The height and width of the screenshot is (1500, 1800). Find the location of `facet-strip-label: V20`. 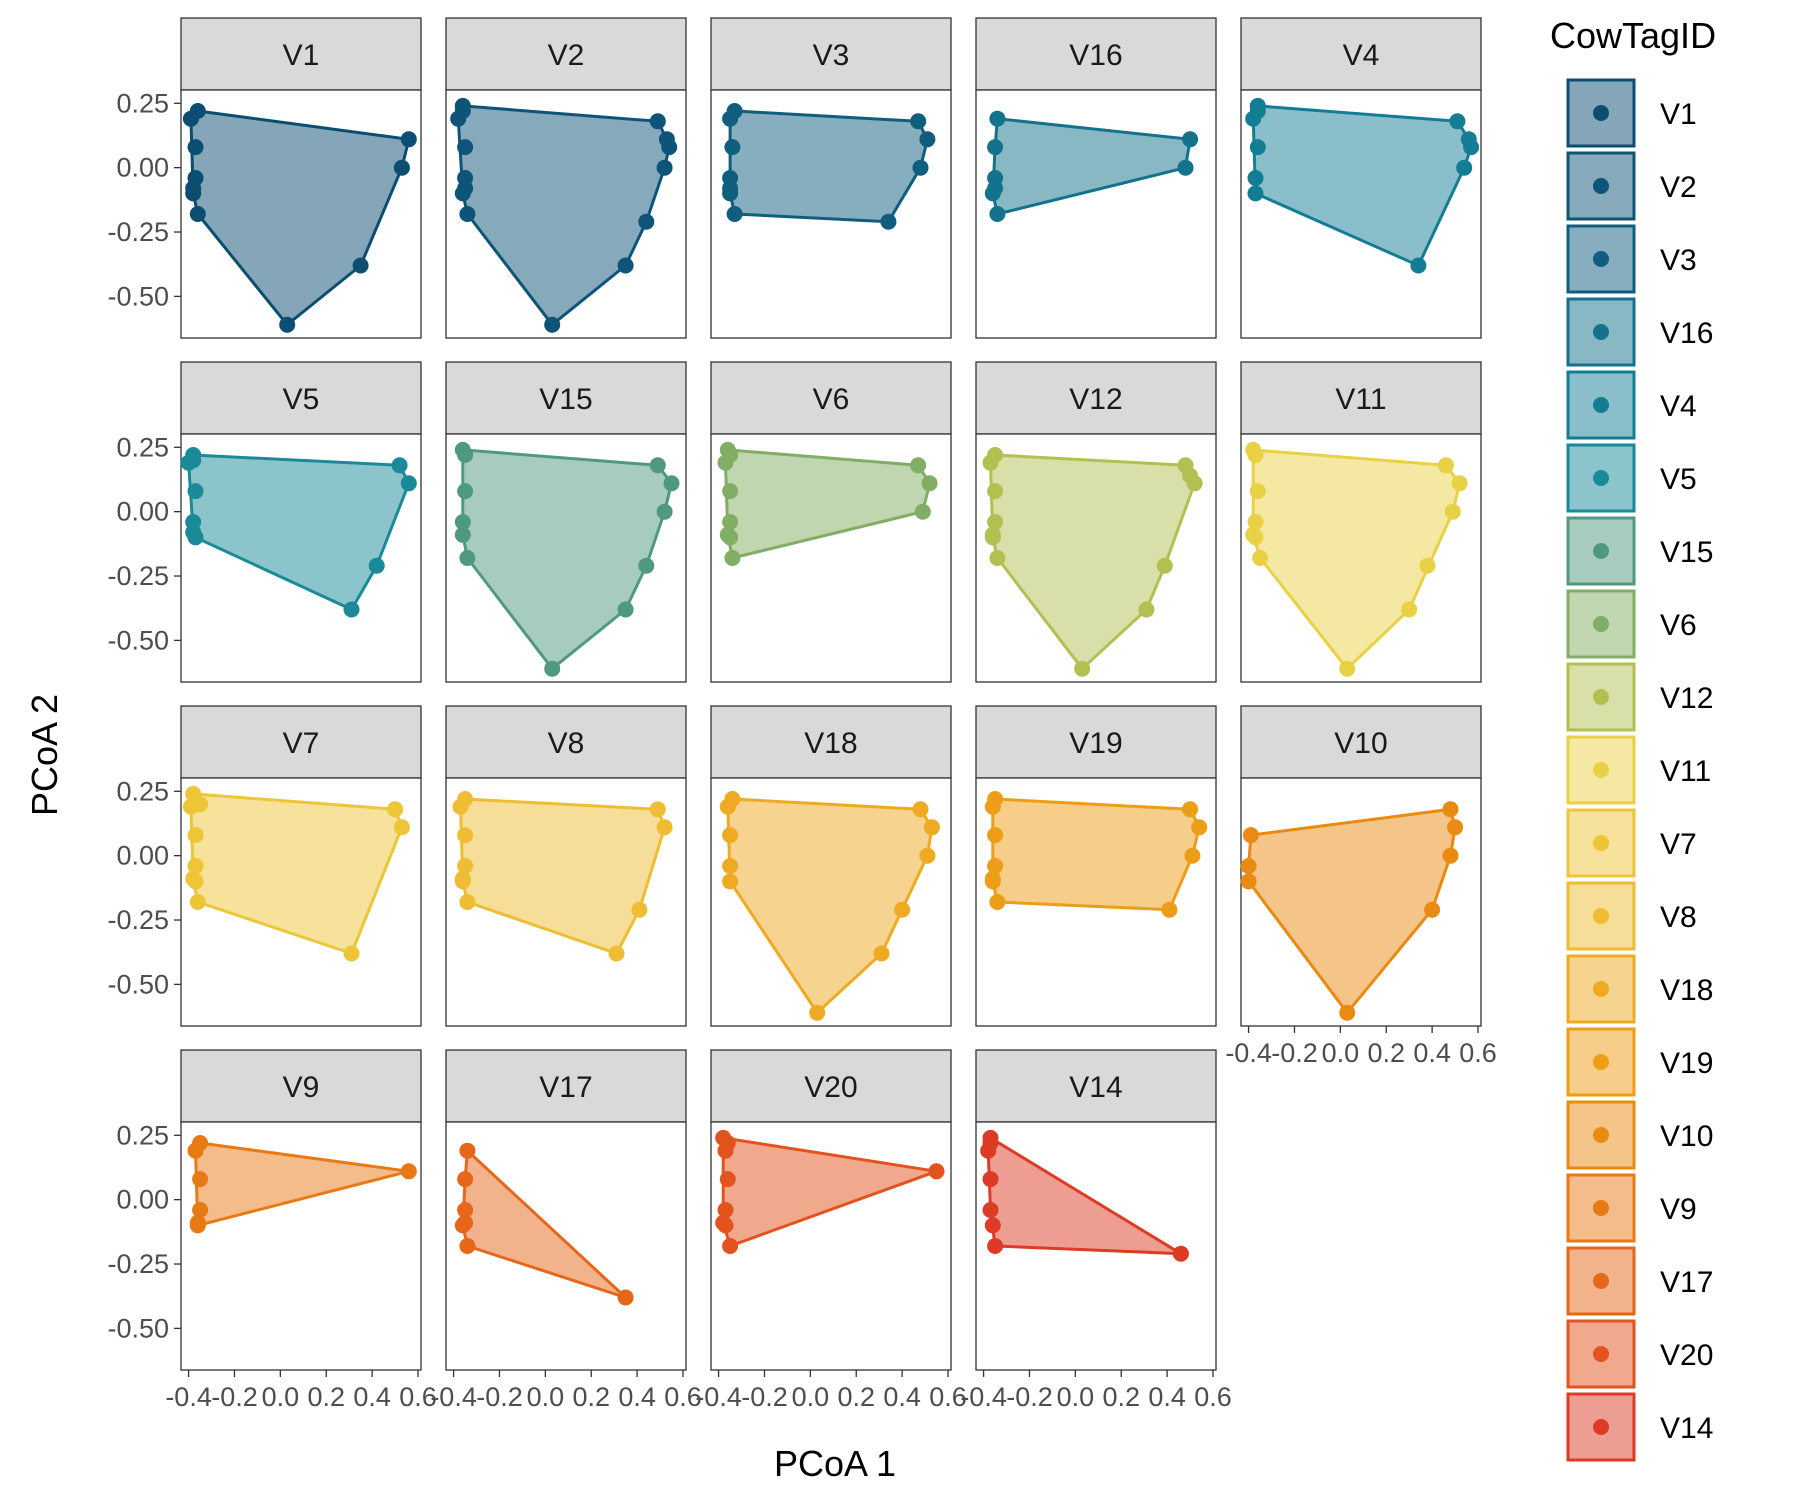

facet-strip-label: V20 is located at coordinates (830, 1087).